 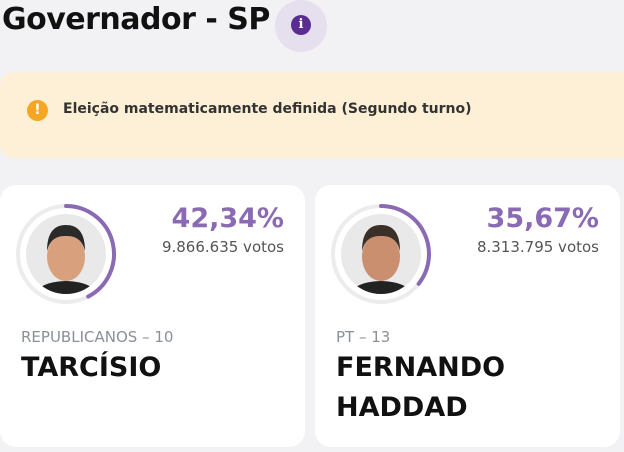 I want to click on party: PT – 13, so click(x=363, y=337).